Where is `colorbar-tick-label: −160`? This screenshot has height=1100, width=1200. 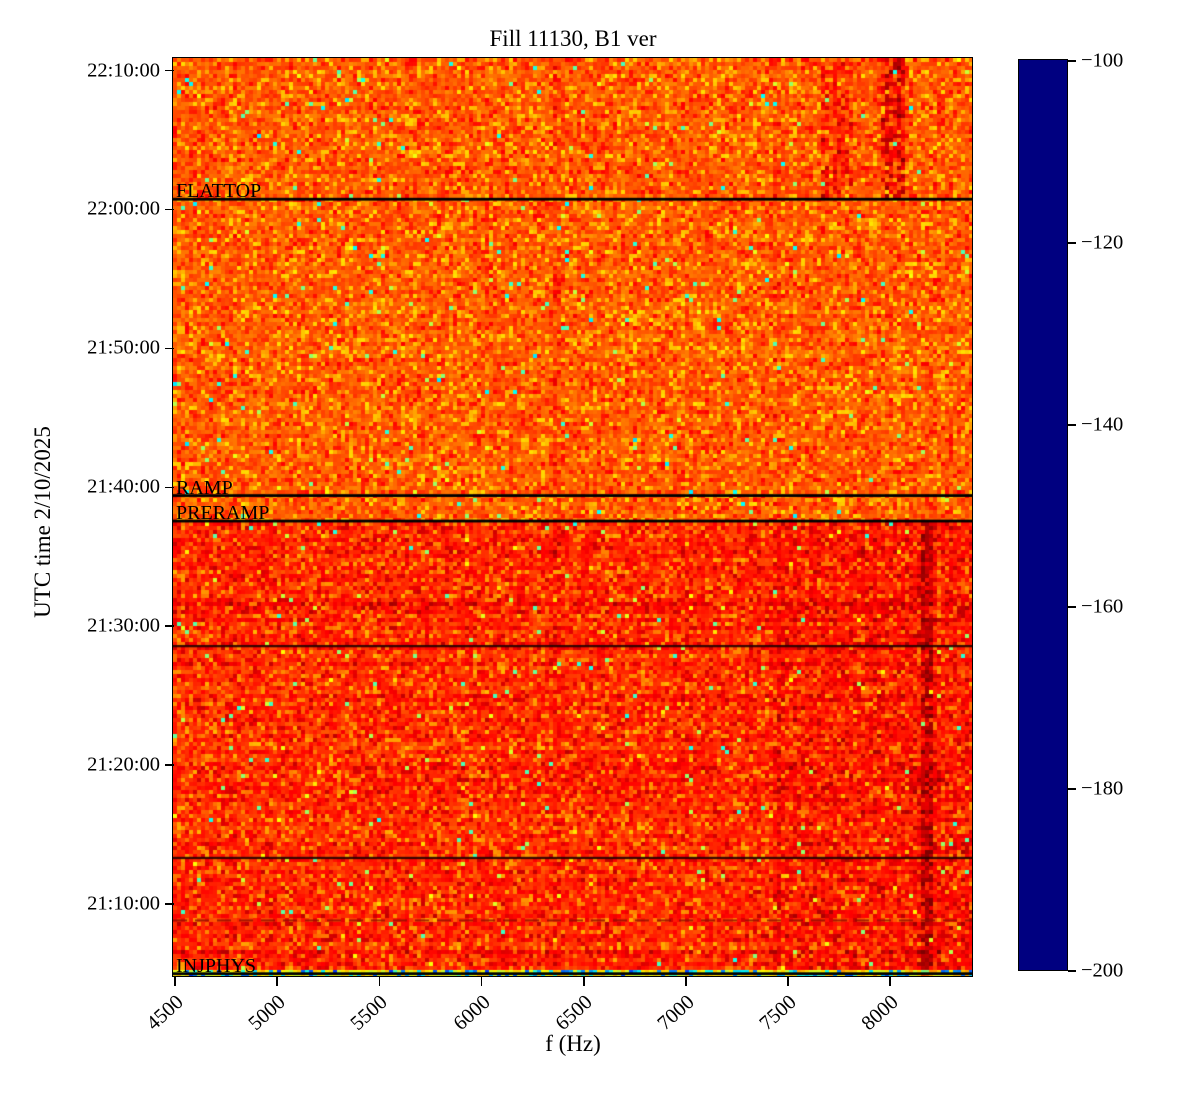 colorbar-tick-label: −160 is located at coordinates (1102, 606).